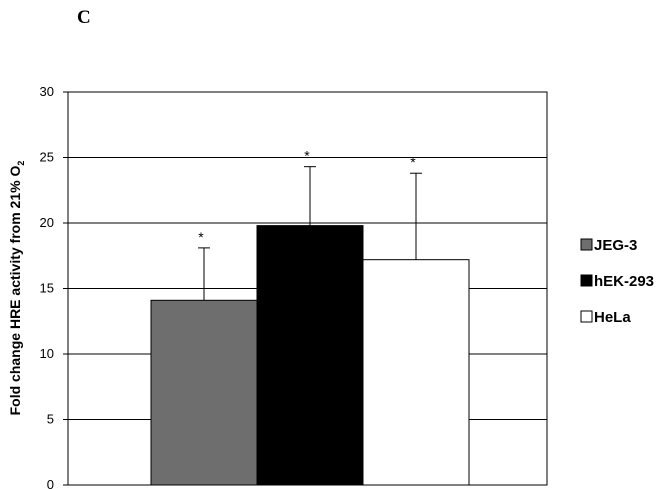 The width and height of the screenshot is (669, 489). Describe the element at coordinates (201, 237) in the screenshot. I see `significance-star-JEG-3: *` at that location.